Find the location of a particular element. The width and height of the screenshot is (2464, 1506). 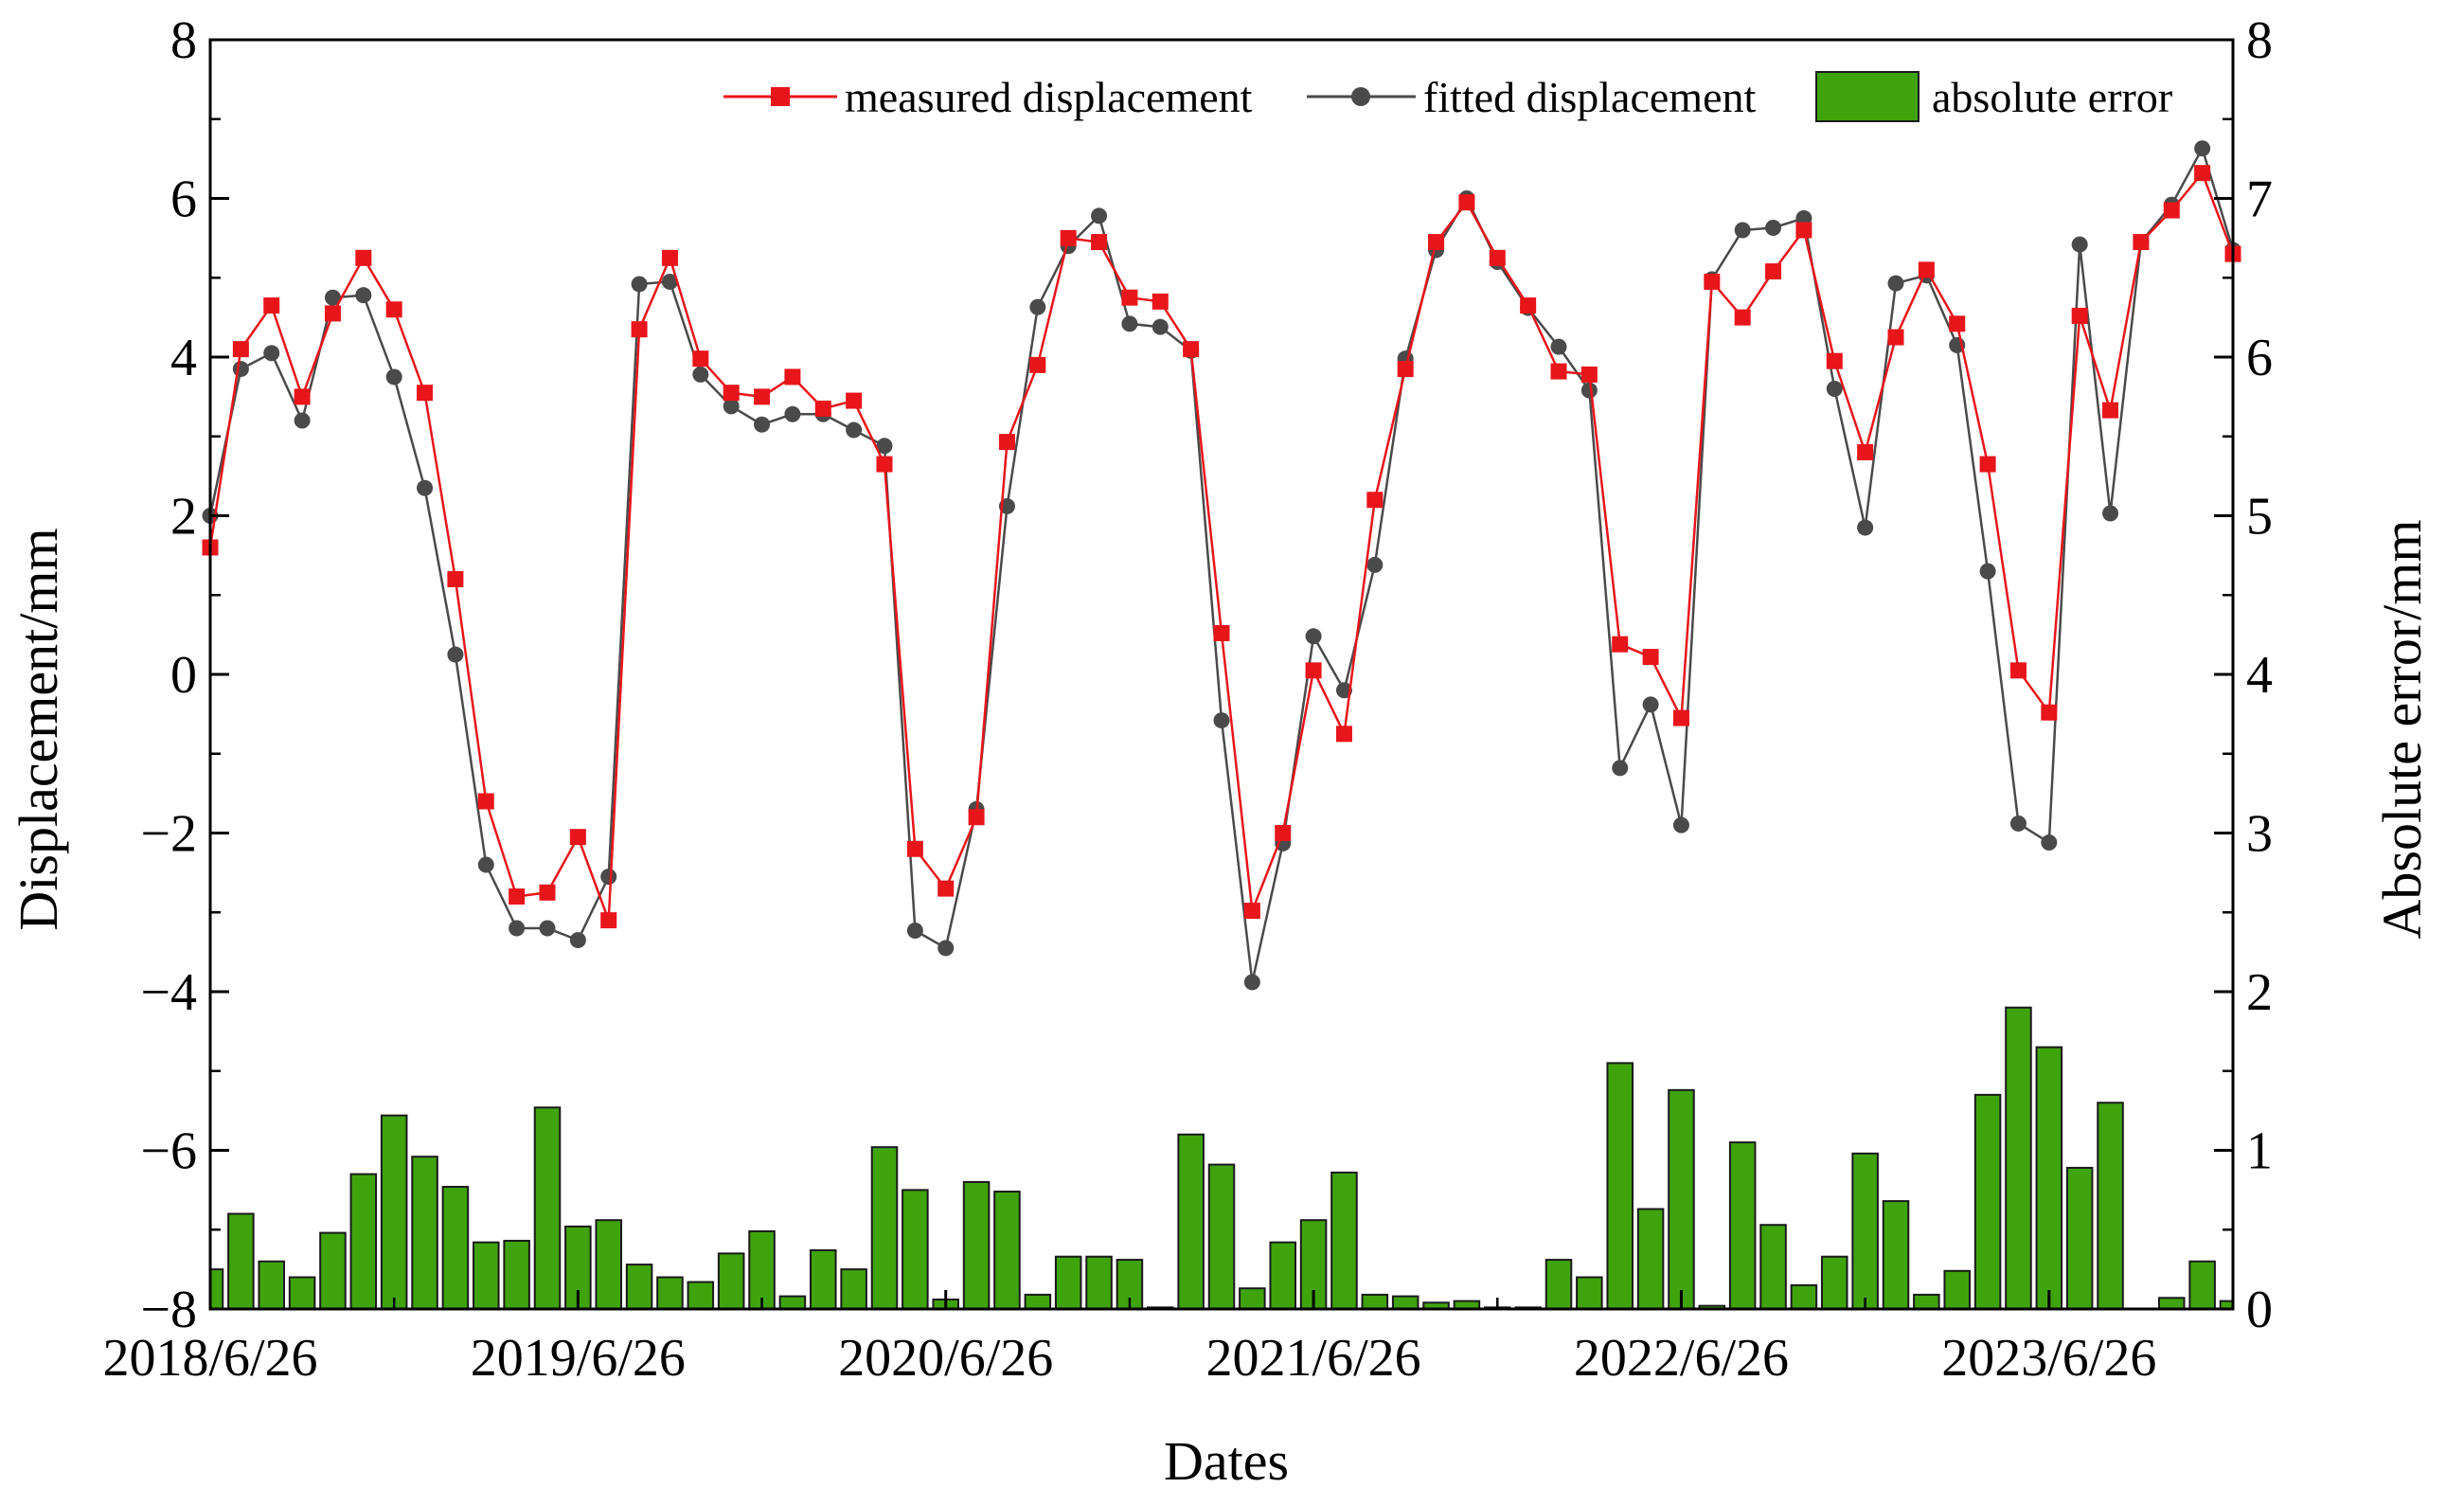

x-tick-label: 2019/6/26 is located at coordinates (578, 1358).